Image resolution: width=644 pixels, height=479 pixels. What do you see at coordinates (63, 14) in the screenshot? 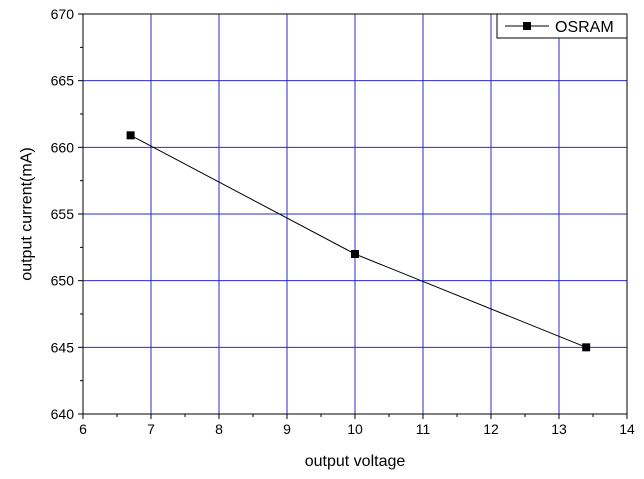
I see `y-tick-label: 670` at bounding box center [63, 14].